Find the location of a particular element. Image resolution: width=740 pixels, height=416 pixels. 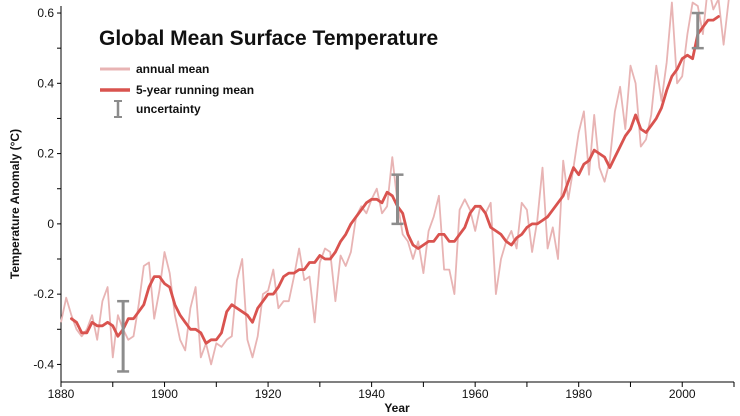

y-tick-label: 0.6 is located at coordinates (45, 13).